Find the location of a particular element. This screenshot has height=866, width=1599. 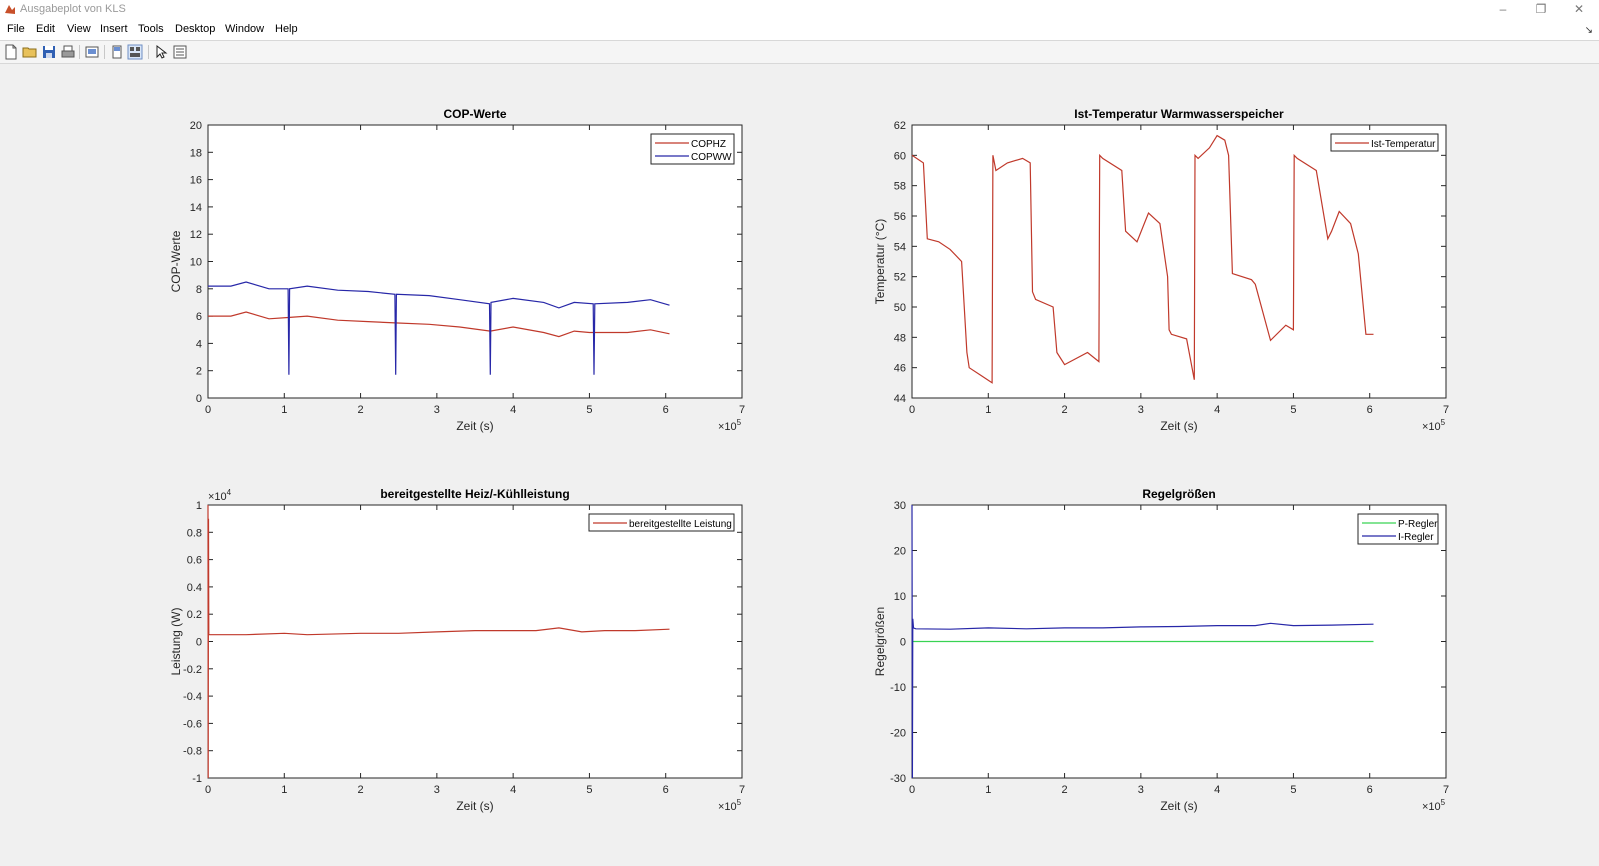

y-tick-label: 8 is located at coordinates (199, 290).